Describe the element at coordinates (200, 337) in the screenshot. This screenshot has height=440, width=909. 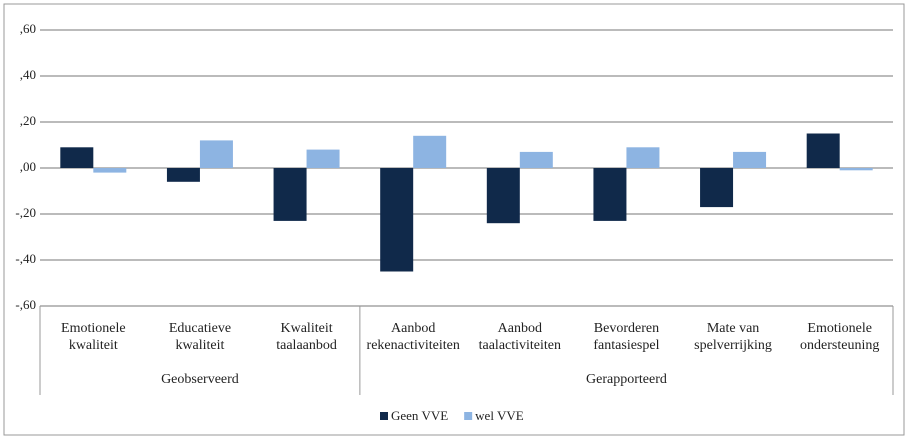
I see `x-tick-label: Educatieve kwaliteit` at that location.